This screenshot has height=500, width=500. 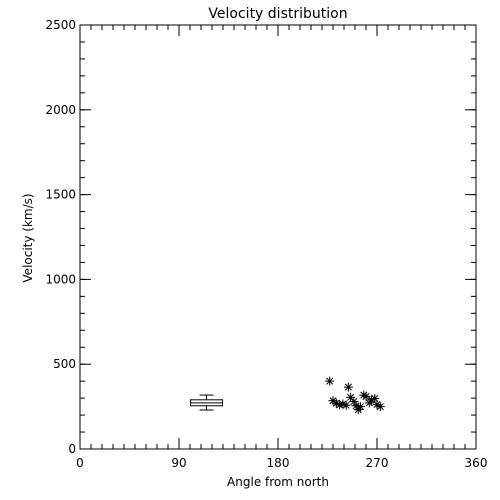 I want to click on box-plot, so click(x=206, y=402).